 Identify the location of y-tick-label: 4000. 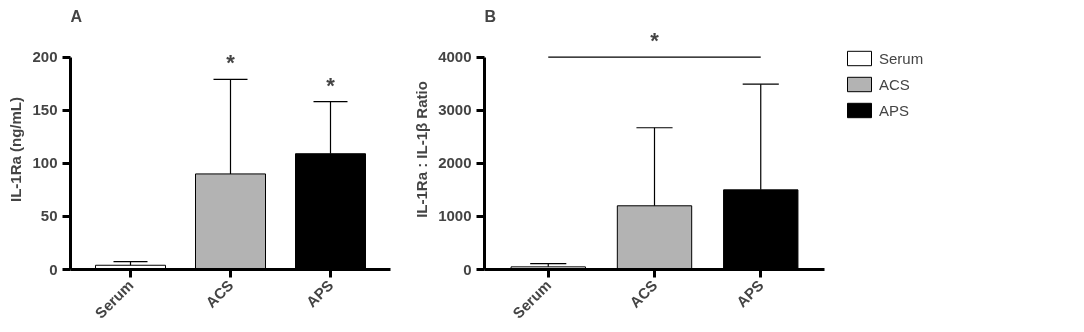
(455, 57).